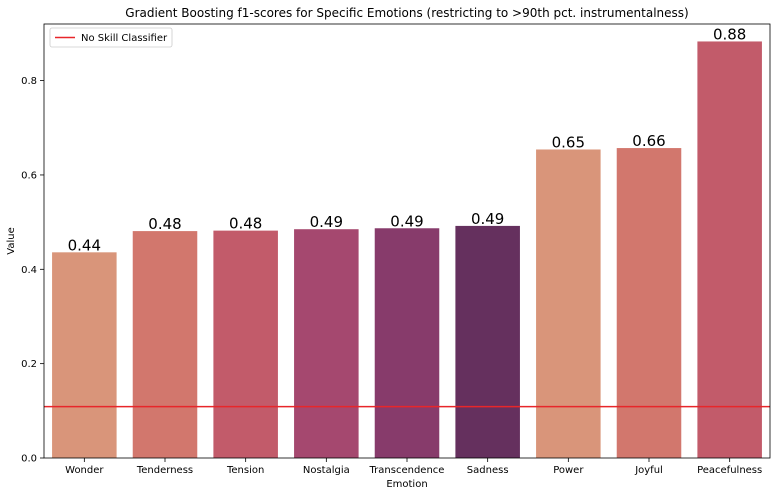  I want to click on bar-tenderness, so click(165, 344).